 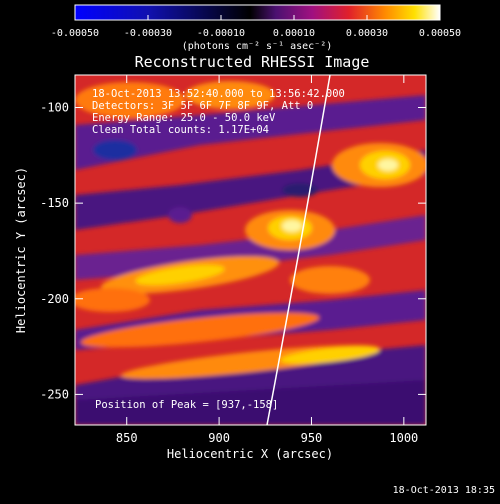 I want to click on colorbar, so click(x=257, y=12).